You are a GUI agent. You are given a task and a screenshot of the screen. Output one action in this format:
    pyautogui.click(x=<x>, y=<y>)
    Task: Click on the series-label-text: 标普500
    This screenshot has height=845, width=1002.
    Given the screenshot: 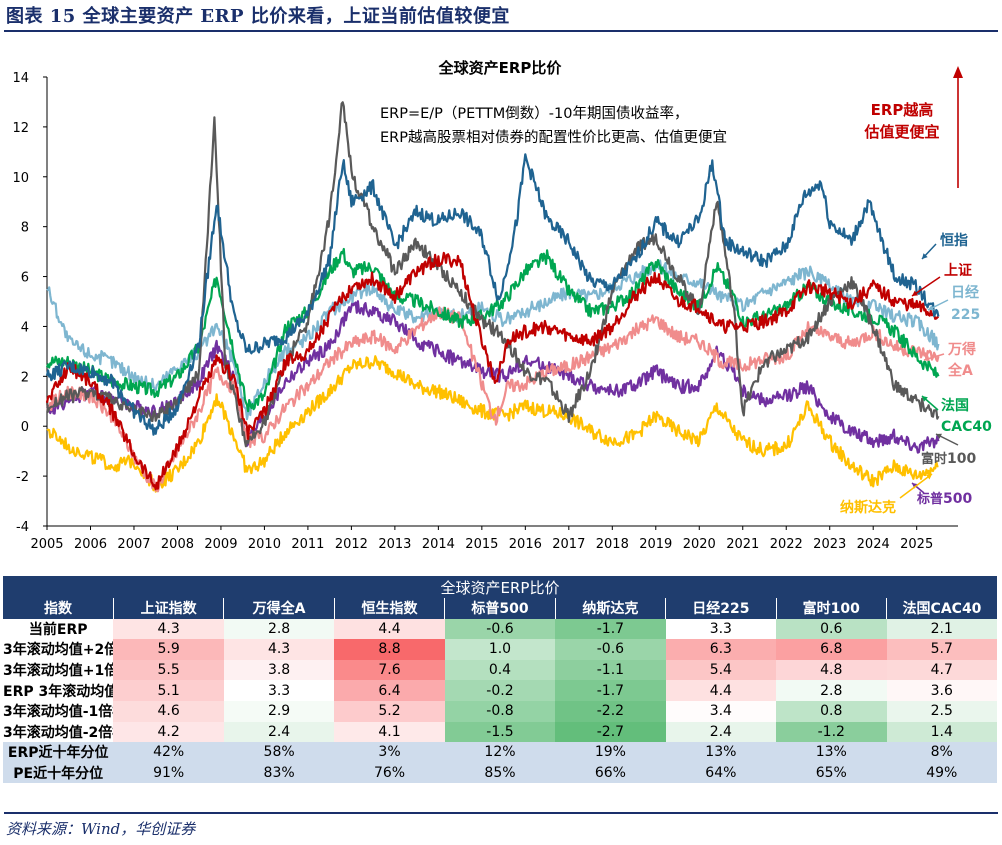 What is the action you would take?
    pyautogui.click(x=944, y=499)
    